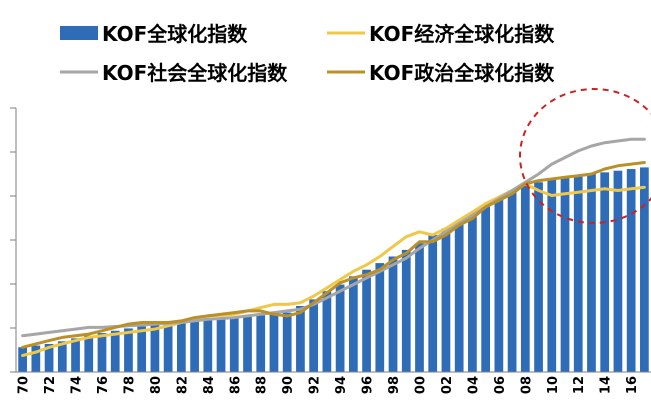 This screenshot has width=651, height=404. What do you see at coordinates (632, 385) in the screenshot?
I see `x-tick-label: 16` at bounding box center [632, 385].